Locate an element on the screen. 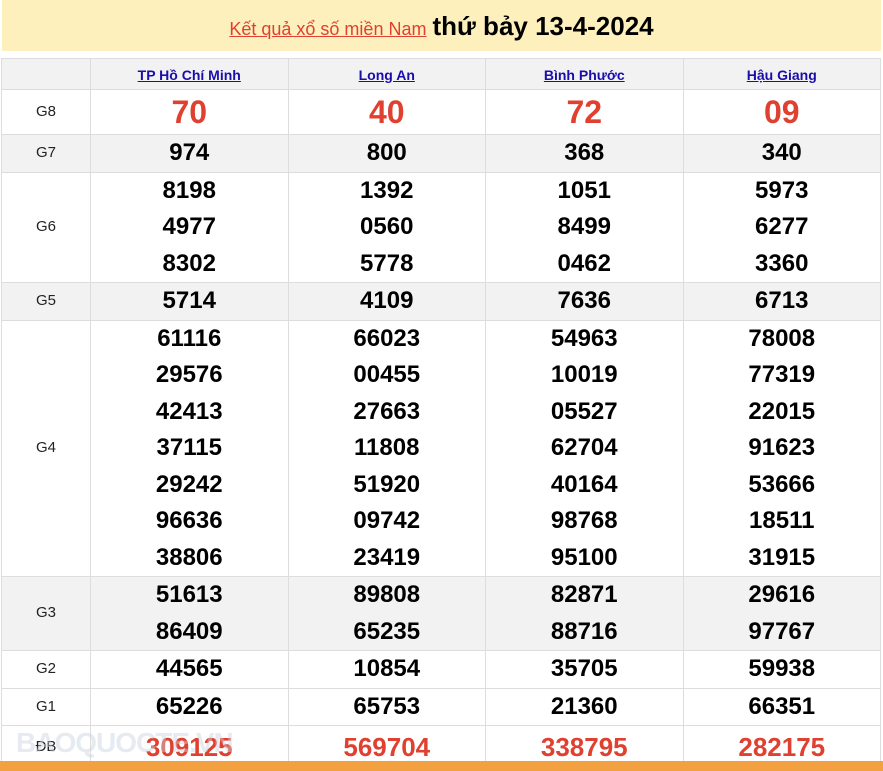  prize-label: G2 is located at coordinates (46, 669).